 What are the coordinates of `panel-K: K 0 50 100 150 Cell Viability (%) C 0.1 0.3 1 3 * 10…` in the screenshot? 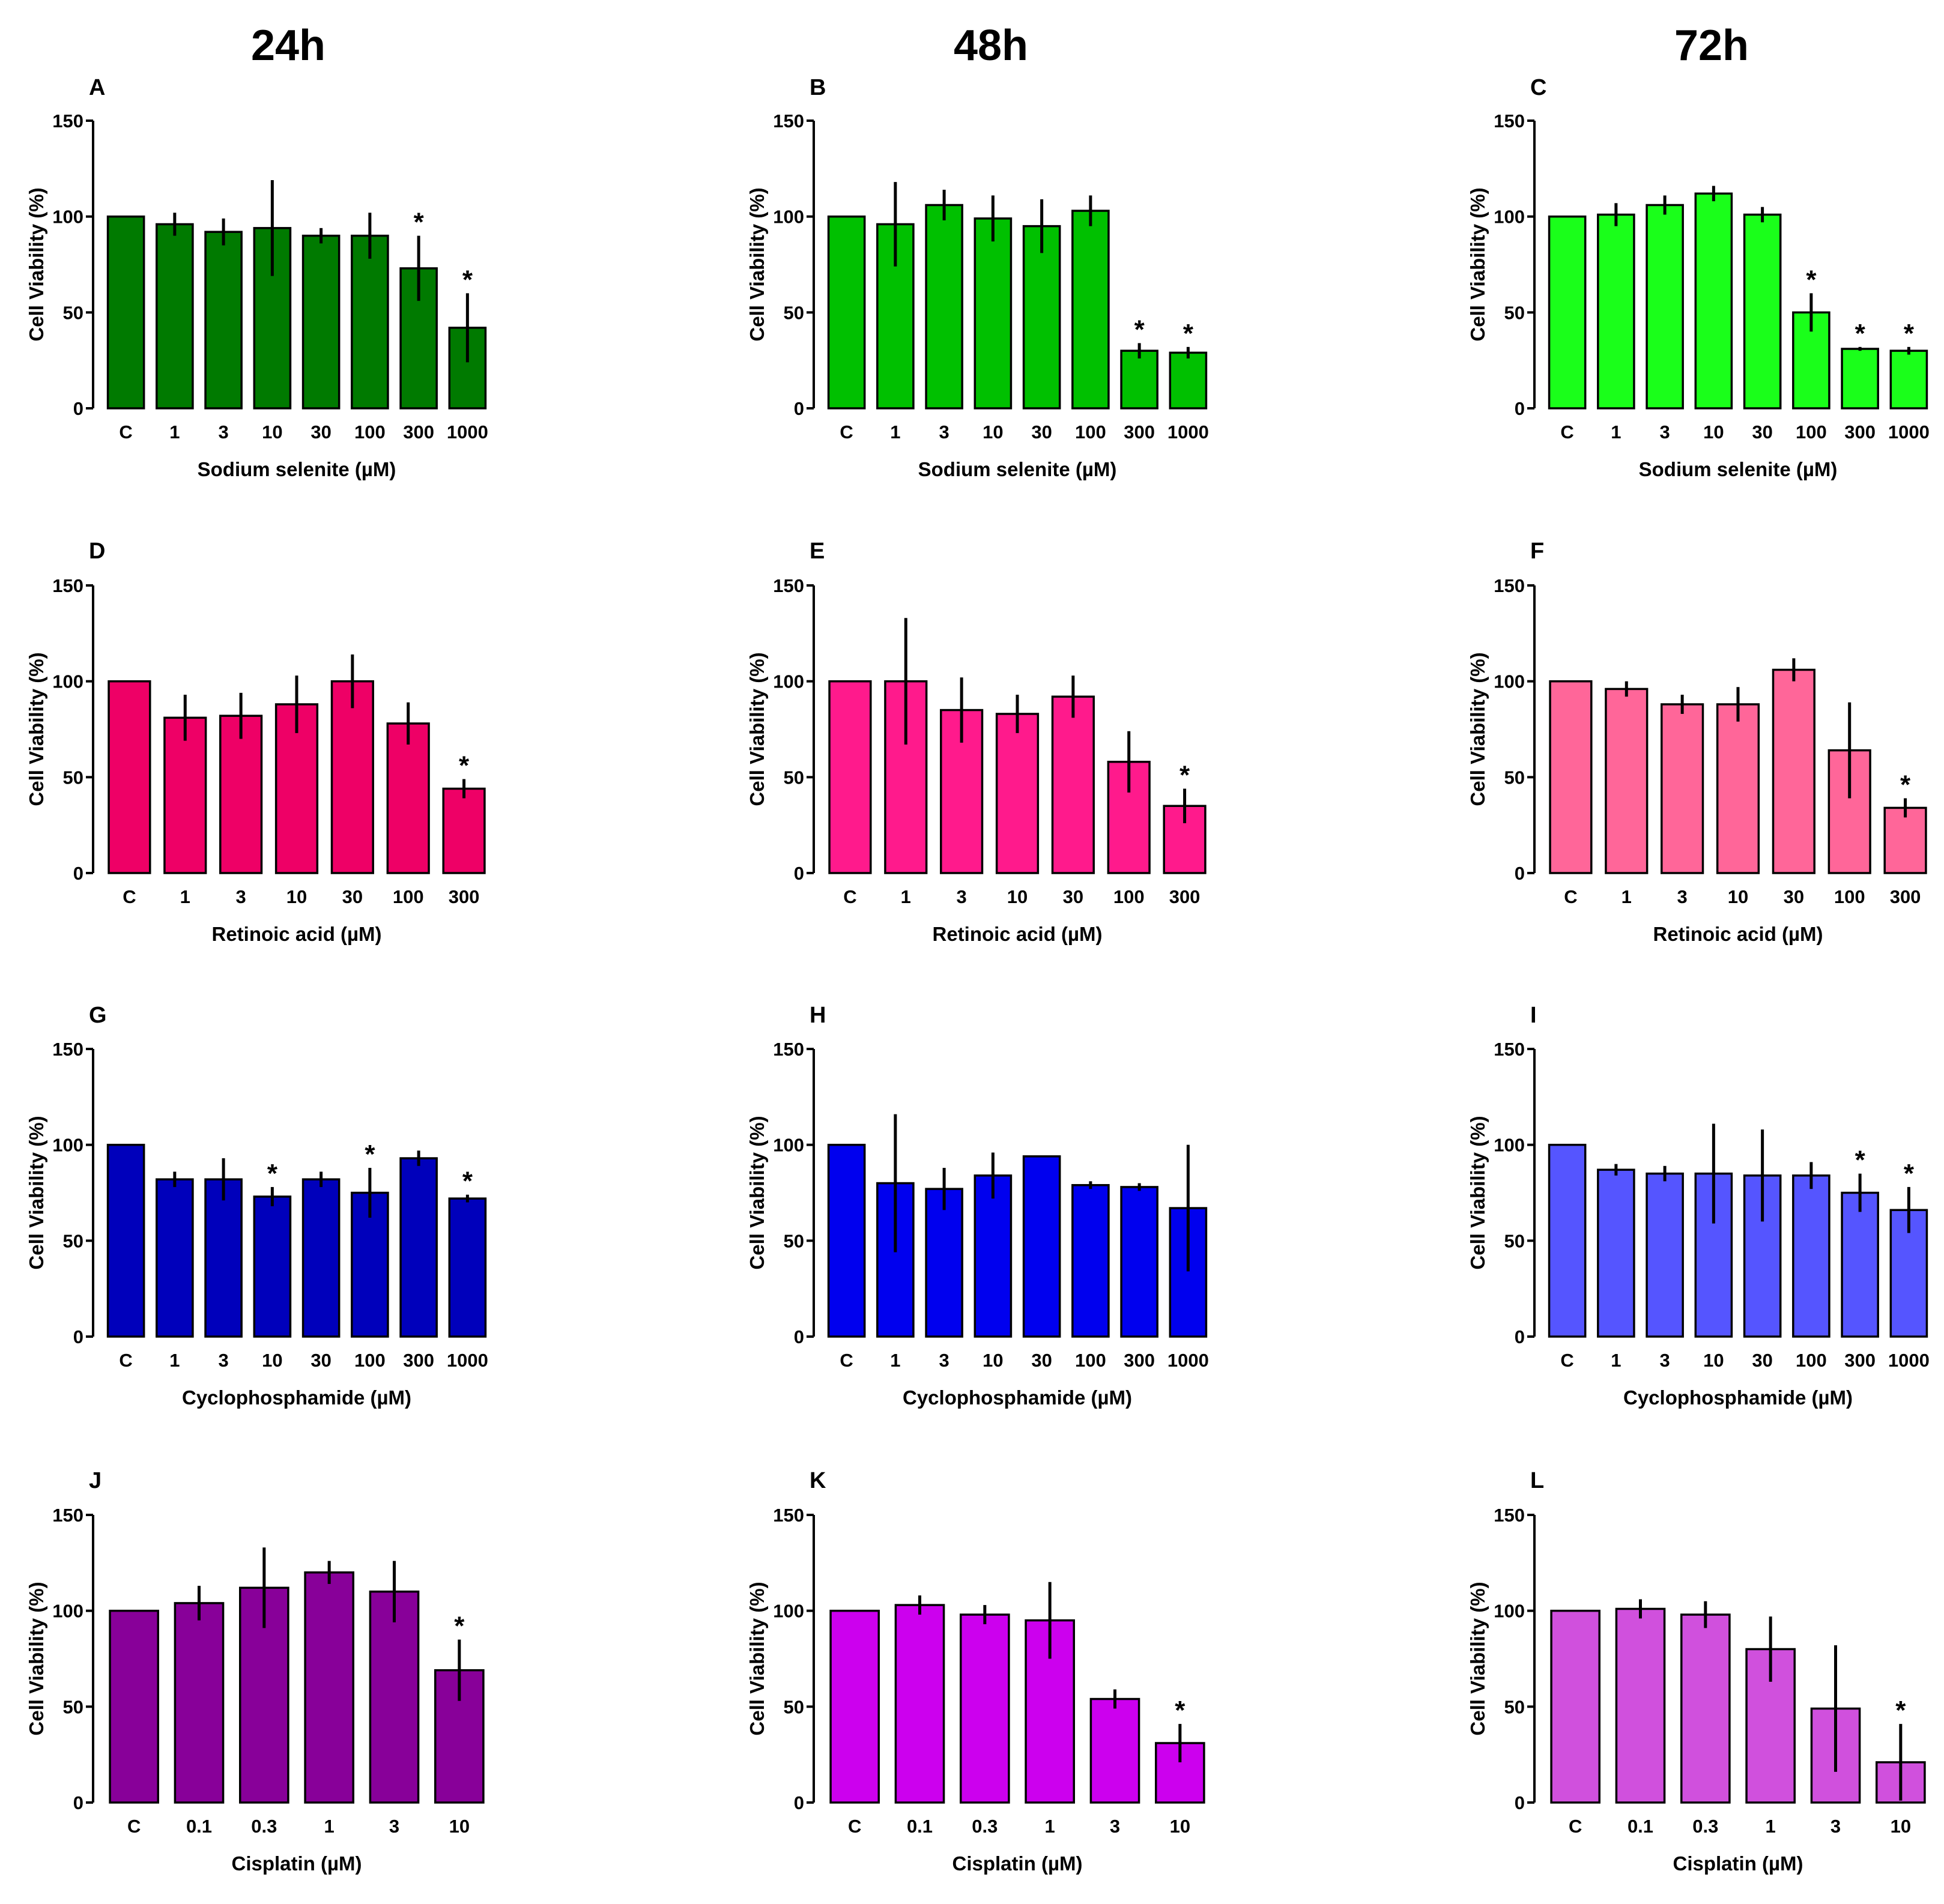 It's located at (975, 1671).